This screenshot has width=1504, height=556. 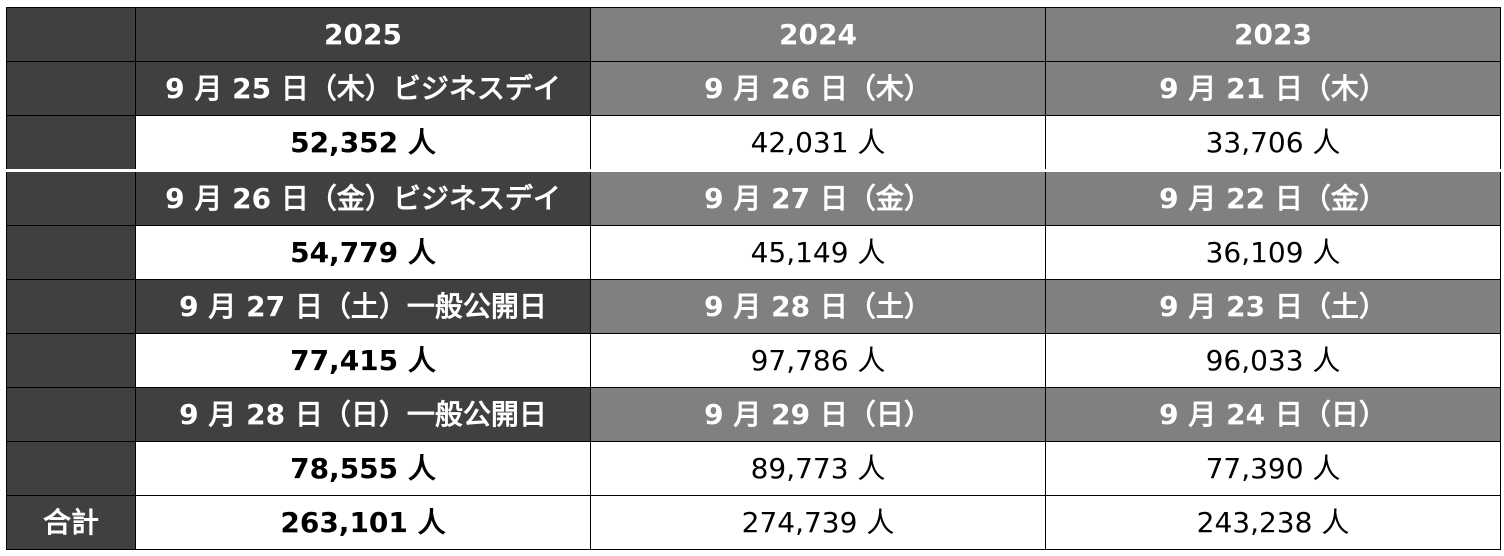 I want to click on date-cell-2025: 9 月 28 日（日）一般公開日, so click(x=363, y=414).